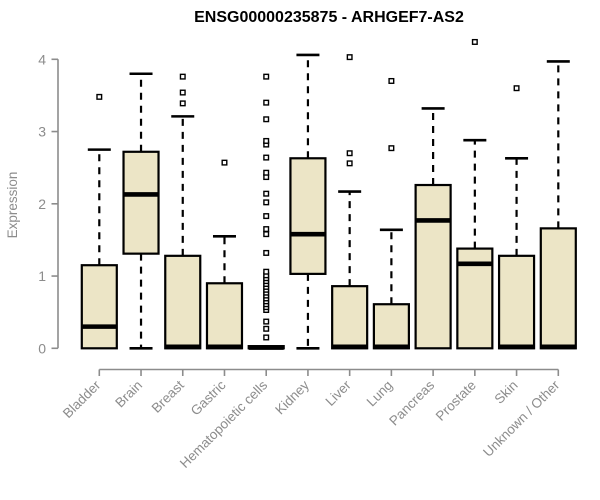 The image size is (600, 500). I want to click on y-tick-label-2: 2, so click(42, 204).